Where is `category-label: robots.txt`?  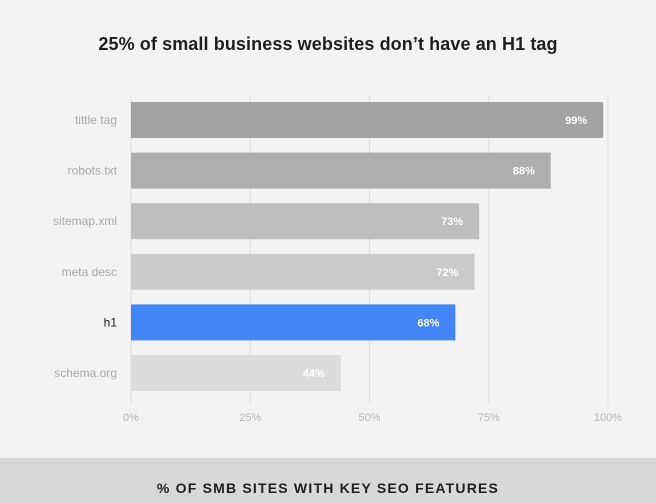
category-label: robots.txt is located at coordinates (93, 171).